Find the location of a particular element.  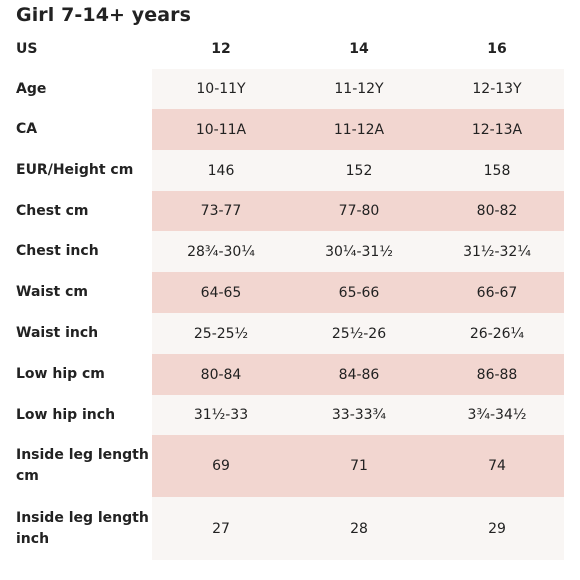

row-label: Low hip inch is located at coordinates (66, 414).